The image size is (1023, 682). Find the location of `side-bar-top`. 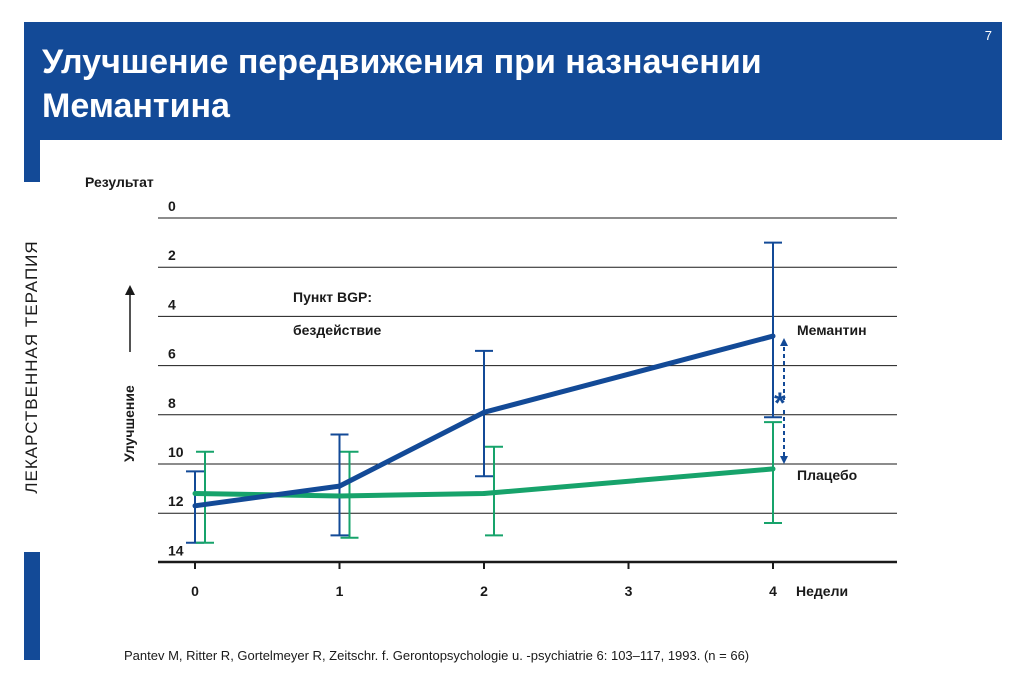

side-bar-top is located at coordinates (32, 161).